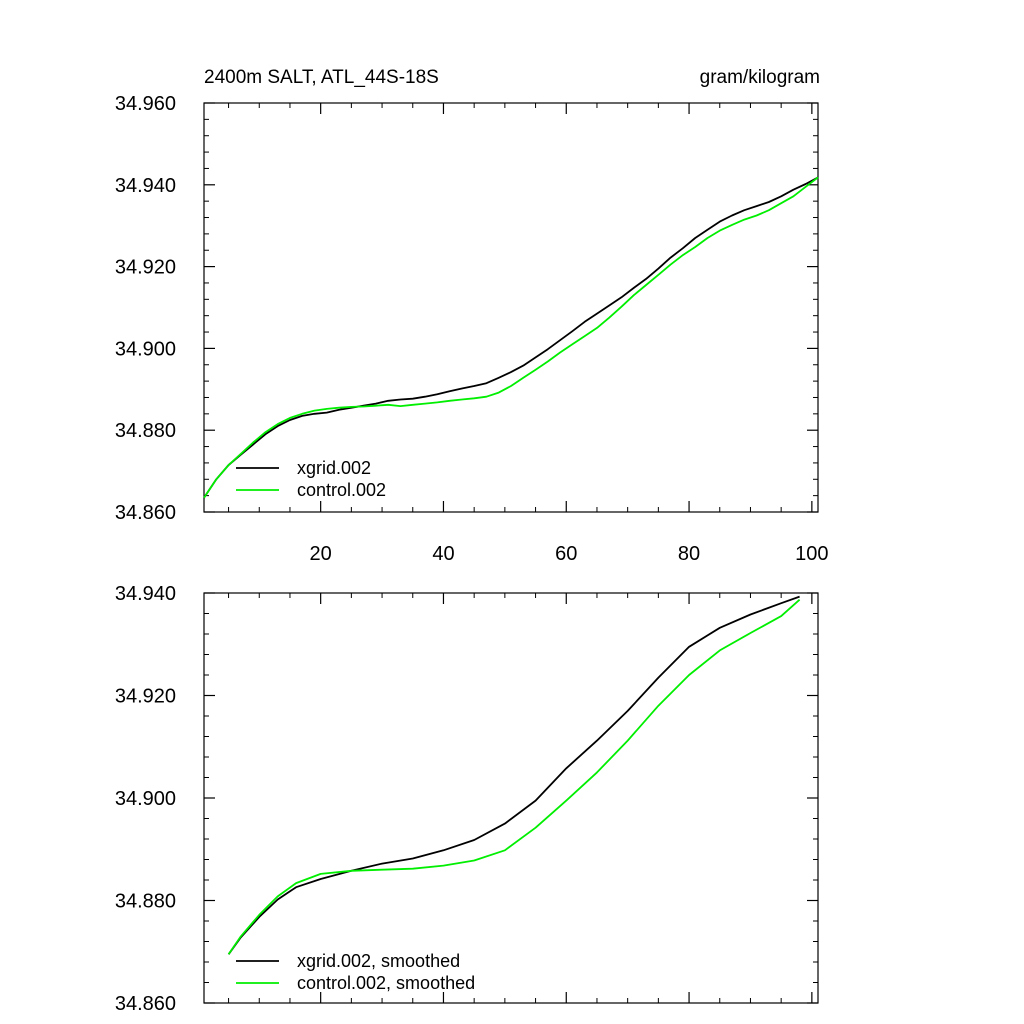 This screenshot has height=1024, width=1024. Describe the element at coordinates (321, 554) in the screenshot. I see `x-tick-label: 20` at that location.